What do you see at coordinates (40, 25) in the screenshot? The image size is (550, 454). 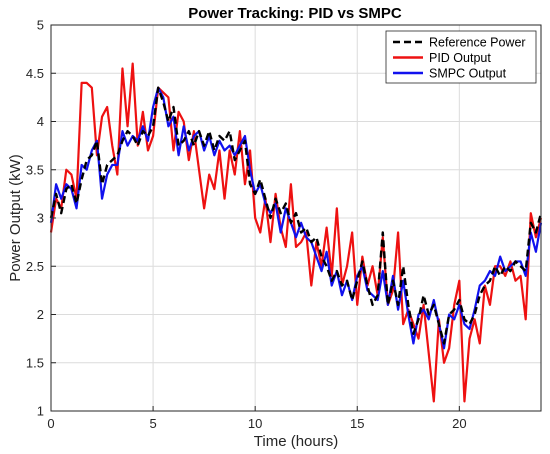 I see `y-tick-label: 5` at bounding box center [40, 25].